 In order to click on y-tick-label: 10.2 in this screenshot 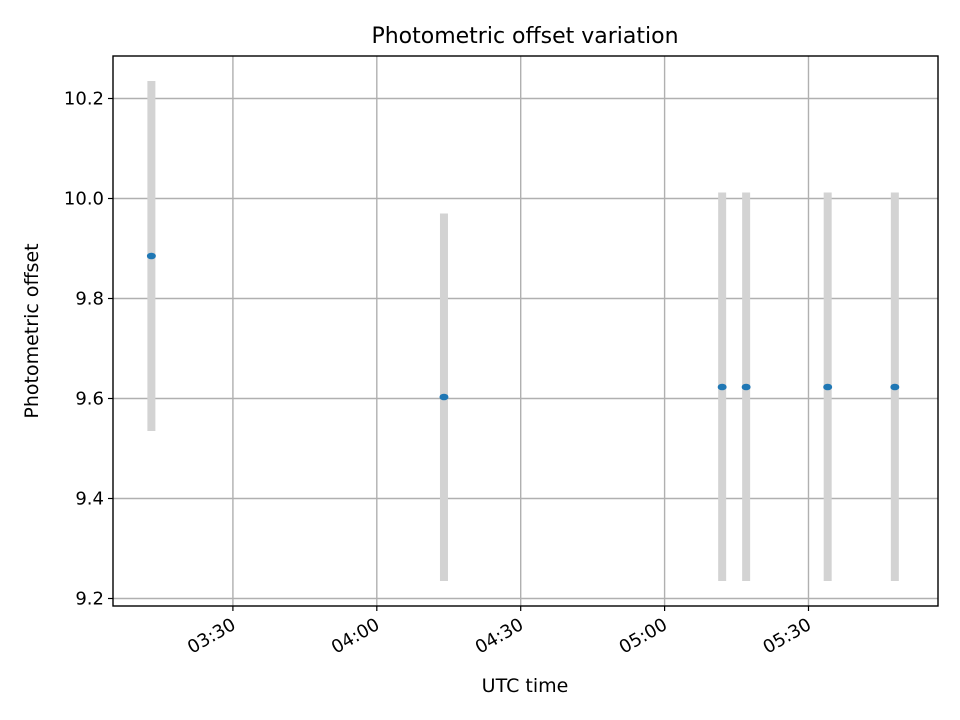, I will do `click(84, 99)`.